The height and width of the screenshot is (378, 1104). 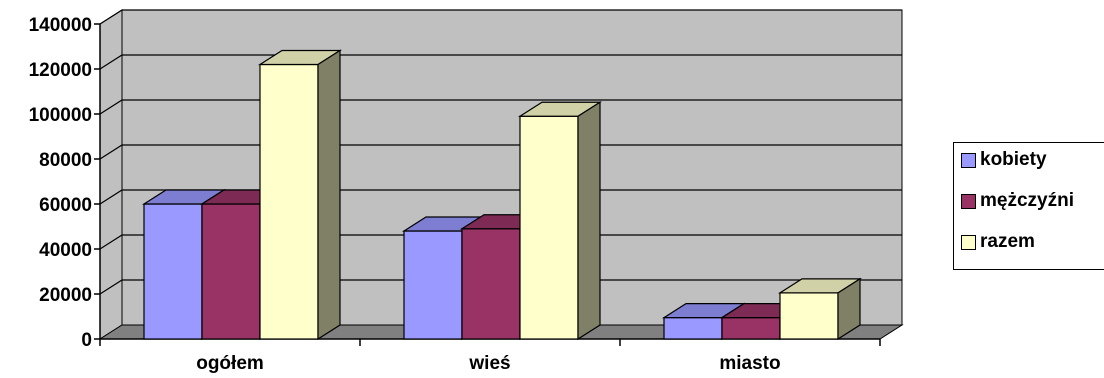 What do you see at coordinates (230, 363) in the screenshot?
I see `x-category-label: ogółem` at bounding box center [230, 363].